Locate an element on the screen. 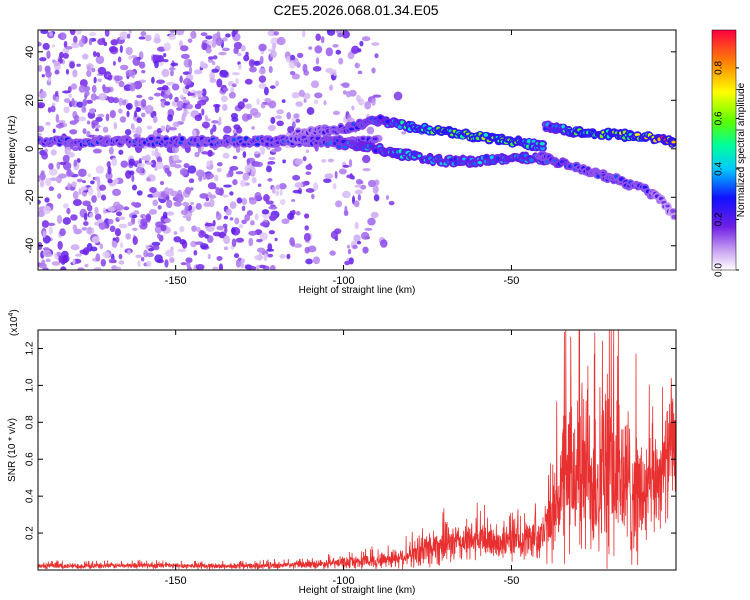 This screenshot has width=750, height=600. y-tick-label: 1.2 is located at coordinates (30, 348).